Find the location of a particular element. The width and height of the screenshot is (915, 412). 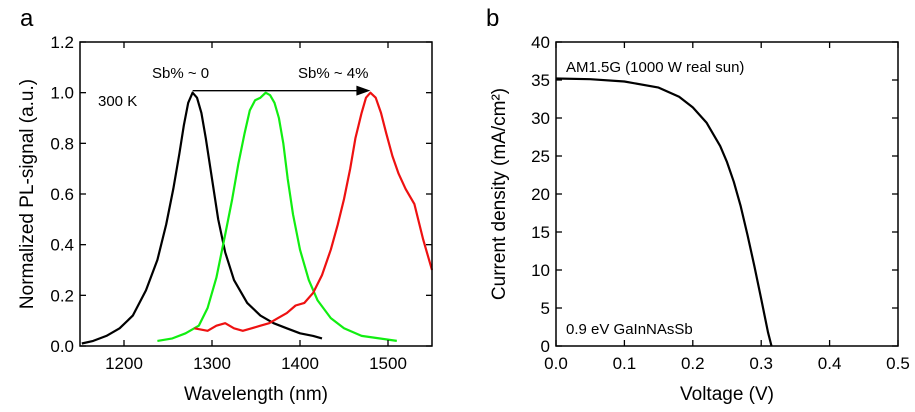

pl-x-axis-label: Wavelength (nm) is located at coordinates (256, 394).